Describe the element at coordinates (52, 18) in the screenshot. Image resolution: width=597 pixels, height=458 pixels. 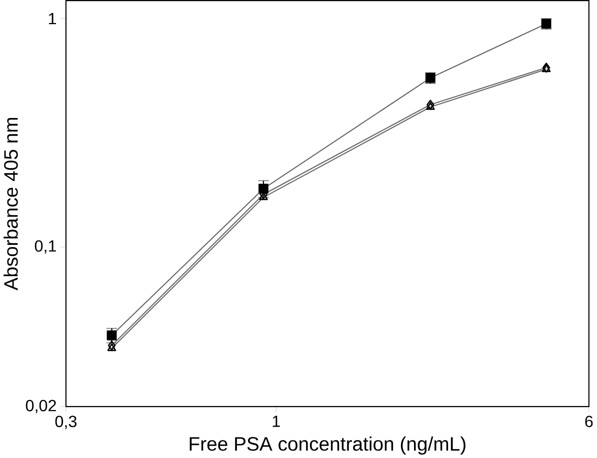
I see `y-tick-label: 1` at that location.